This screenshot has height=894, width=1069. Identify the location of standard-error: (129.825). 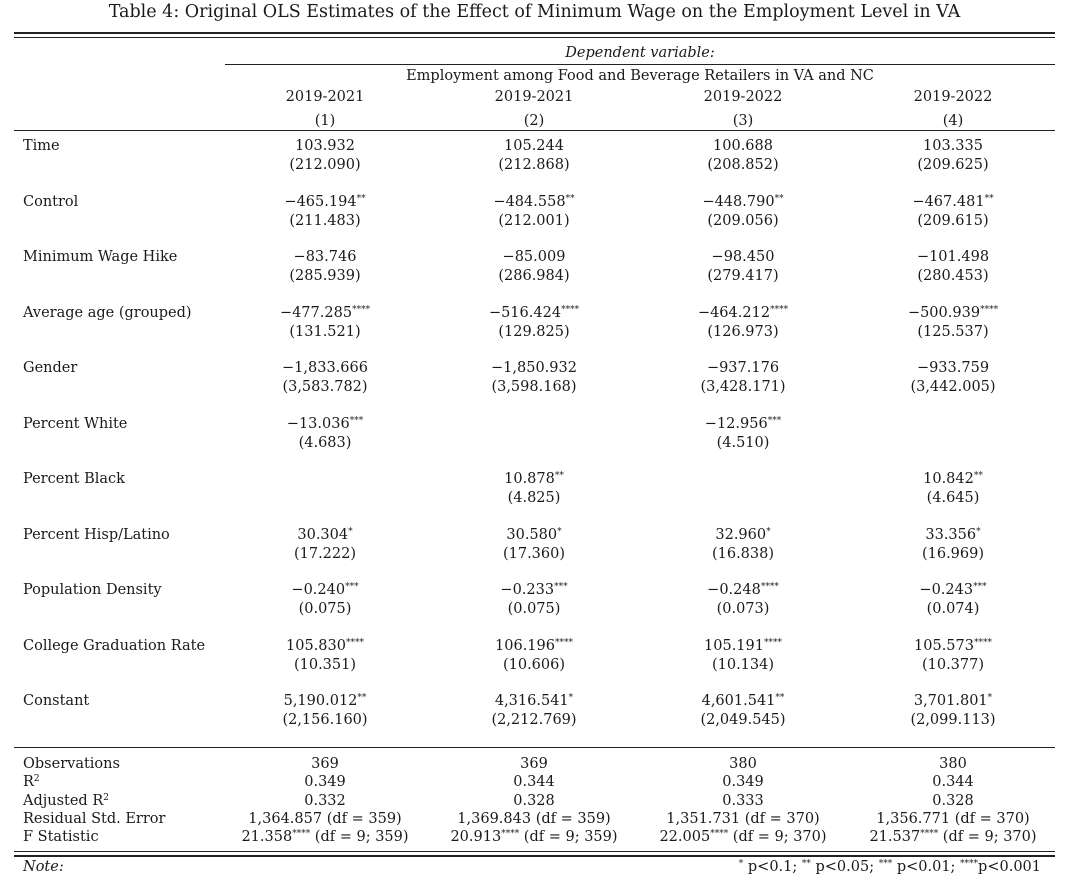
(534, 331).